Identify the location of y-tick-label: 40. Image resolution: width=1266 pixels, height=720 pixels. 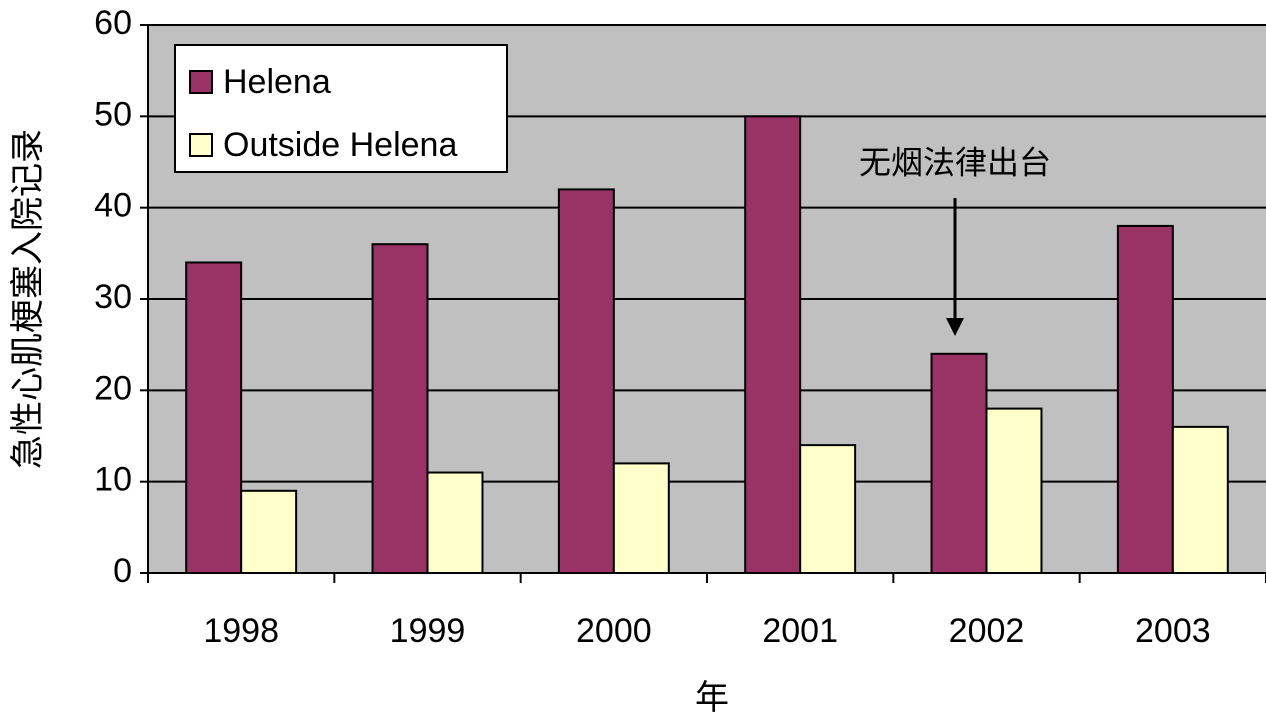
(113, 206).